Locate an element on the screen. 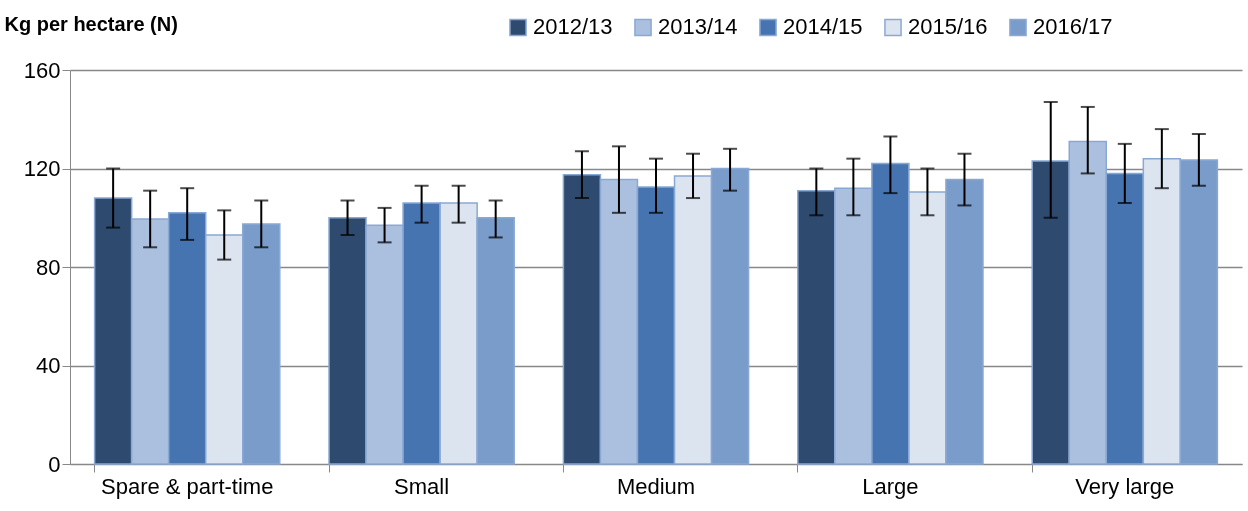 Image resolution: width=1248 pixels, height=511 pixels. x-tick-label: Medium is located at coordinates (656, 486).